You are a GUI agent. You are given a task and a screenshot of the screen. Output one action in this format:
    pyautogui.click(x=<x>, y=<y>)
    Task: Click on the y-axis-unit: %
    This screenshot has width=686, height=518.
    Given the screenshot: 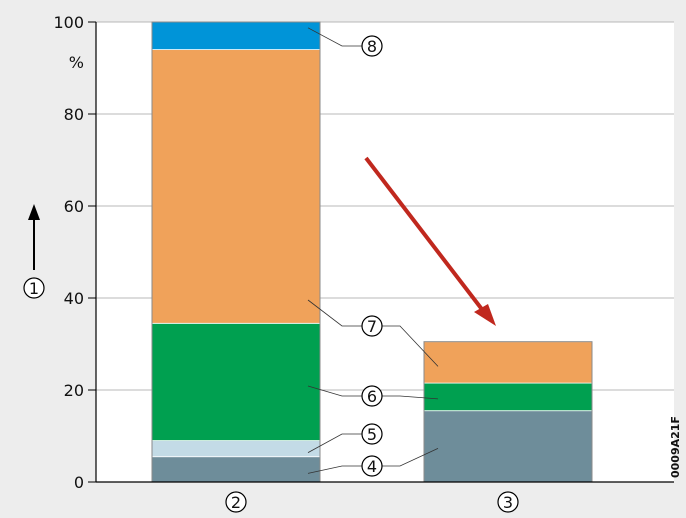 What is the action you would take?
    pyautogui.click(x=76, y=62)
    